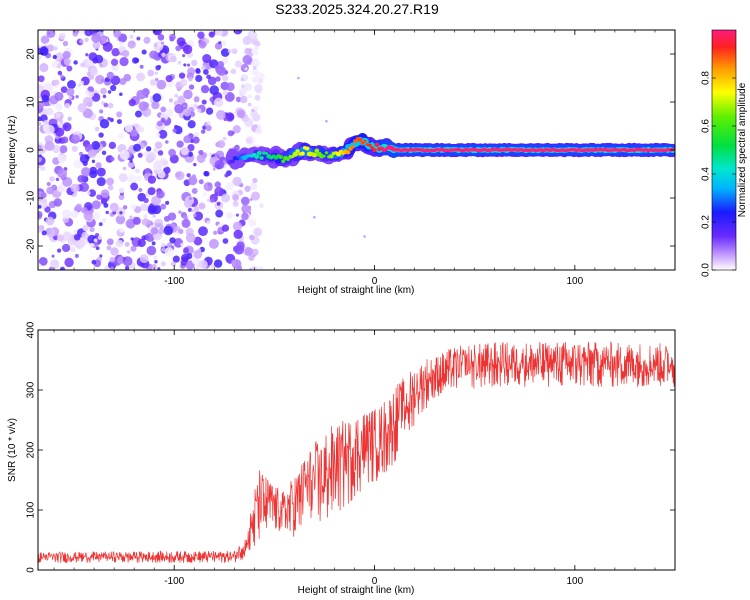 The height and width of the screenshot is (600, 750). Describe the element at coordinates (31, 102) in the screenshot. I see `y-tick-label: 10` at that location.